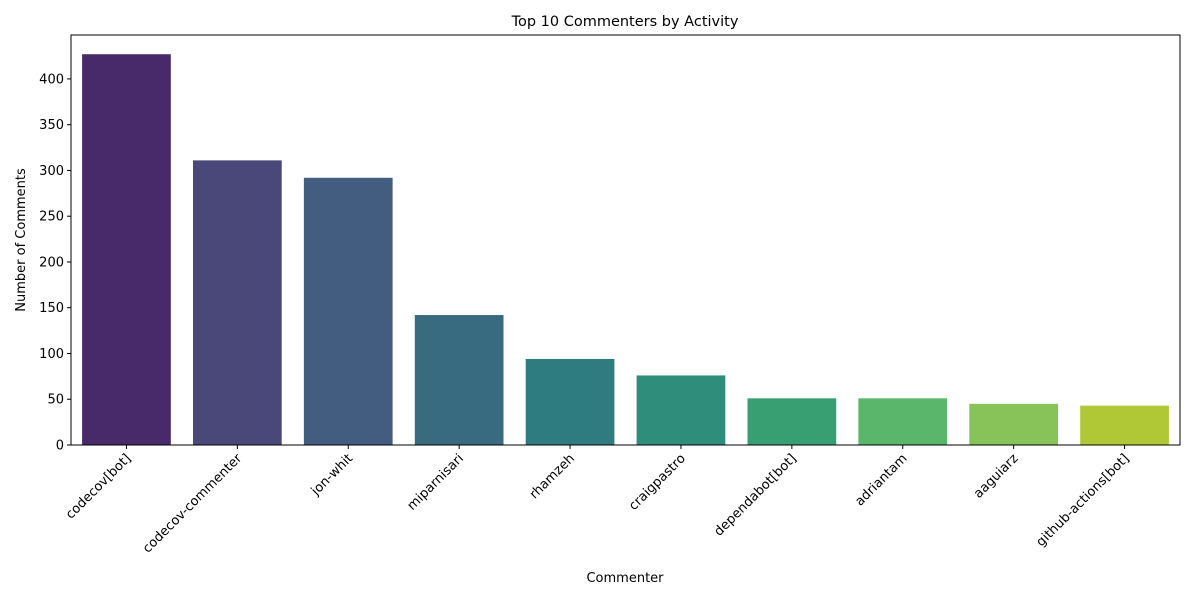 The width and height of the screenshot is (1200, 600). Describe the element at coordinates (996, 476) in the screenshot. I see `x-tick-label: aaguiarz` at that location.